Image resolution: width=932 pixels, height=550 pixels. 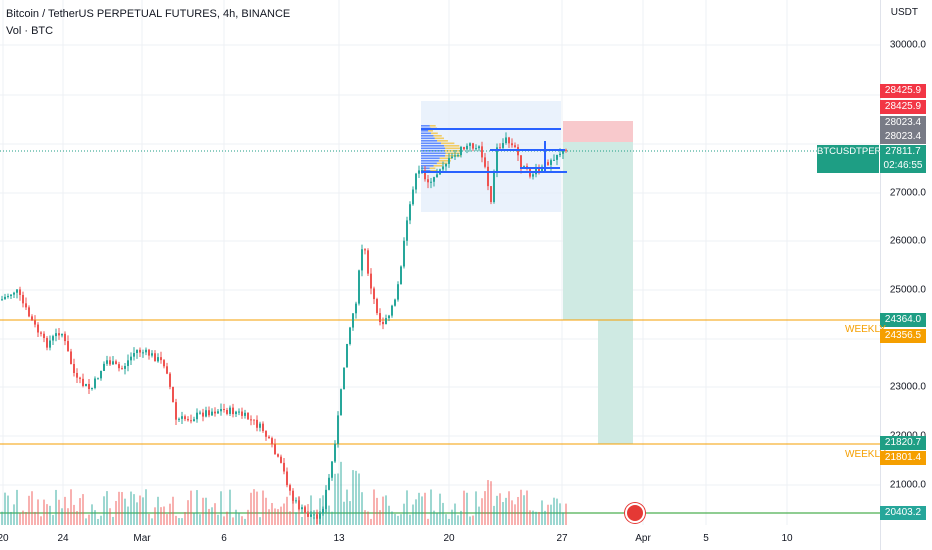 I want to click on volume-indicator-label: Vol · BTC, so click(x=30, y=31).